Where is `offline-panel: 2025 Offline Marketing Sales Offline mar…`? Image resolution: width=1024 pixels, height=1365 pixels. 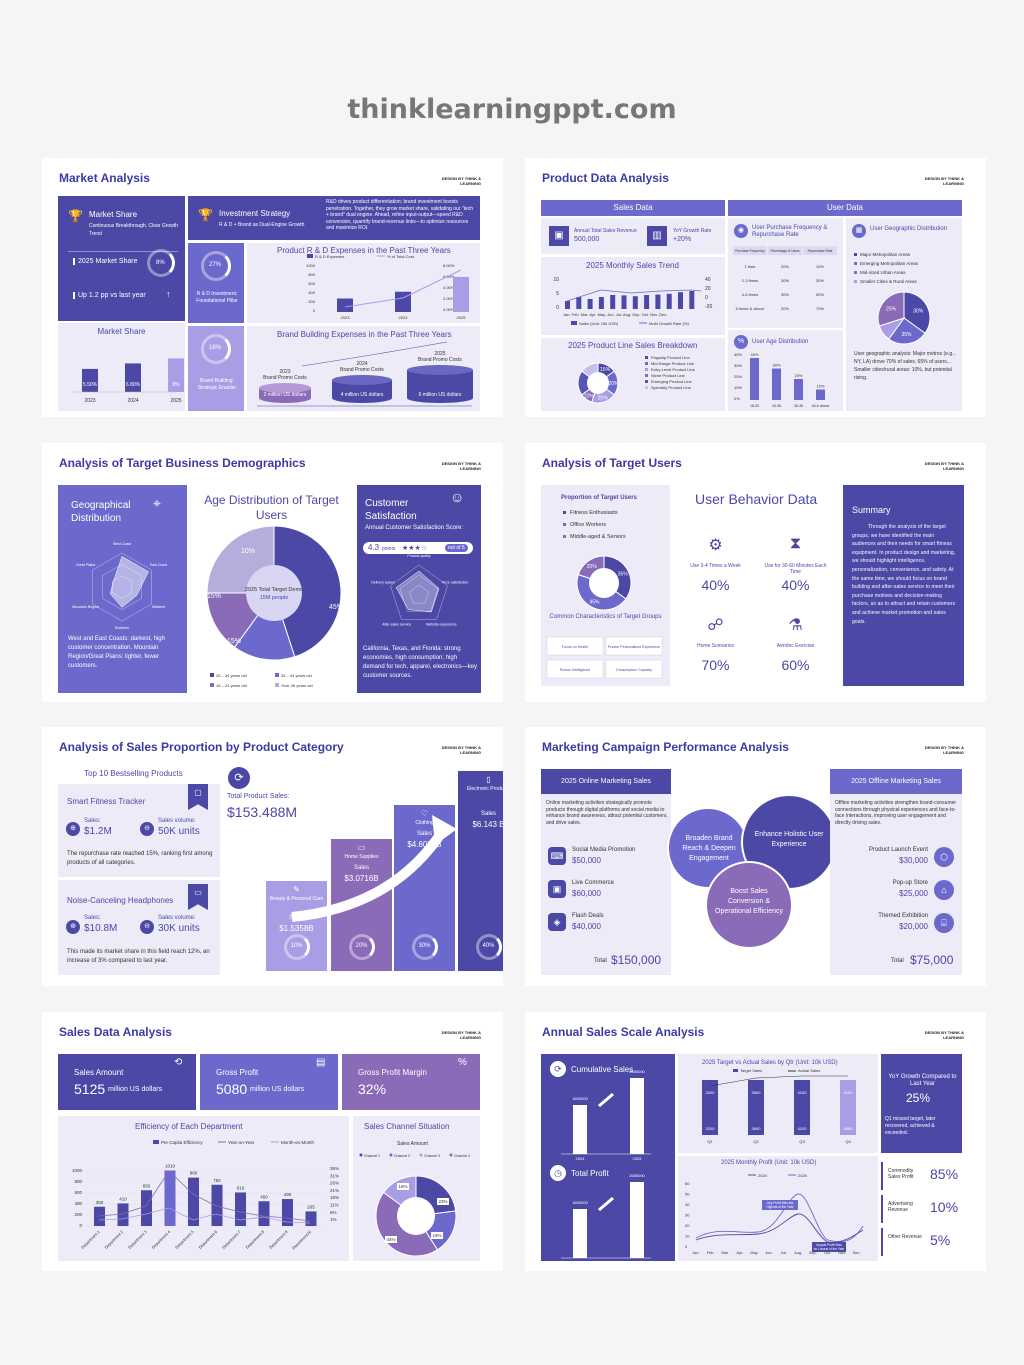 offline-panel: 2025 Offline Marketing Sales Offline mar… is located at coordinates (896, 872).